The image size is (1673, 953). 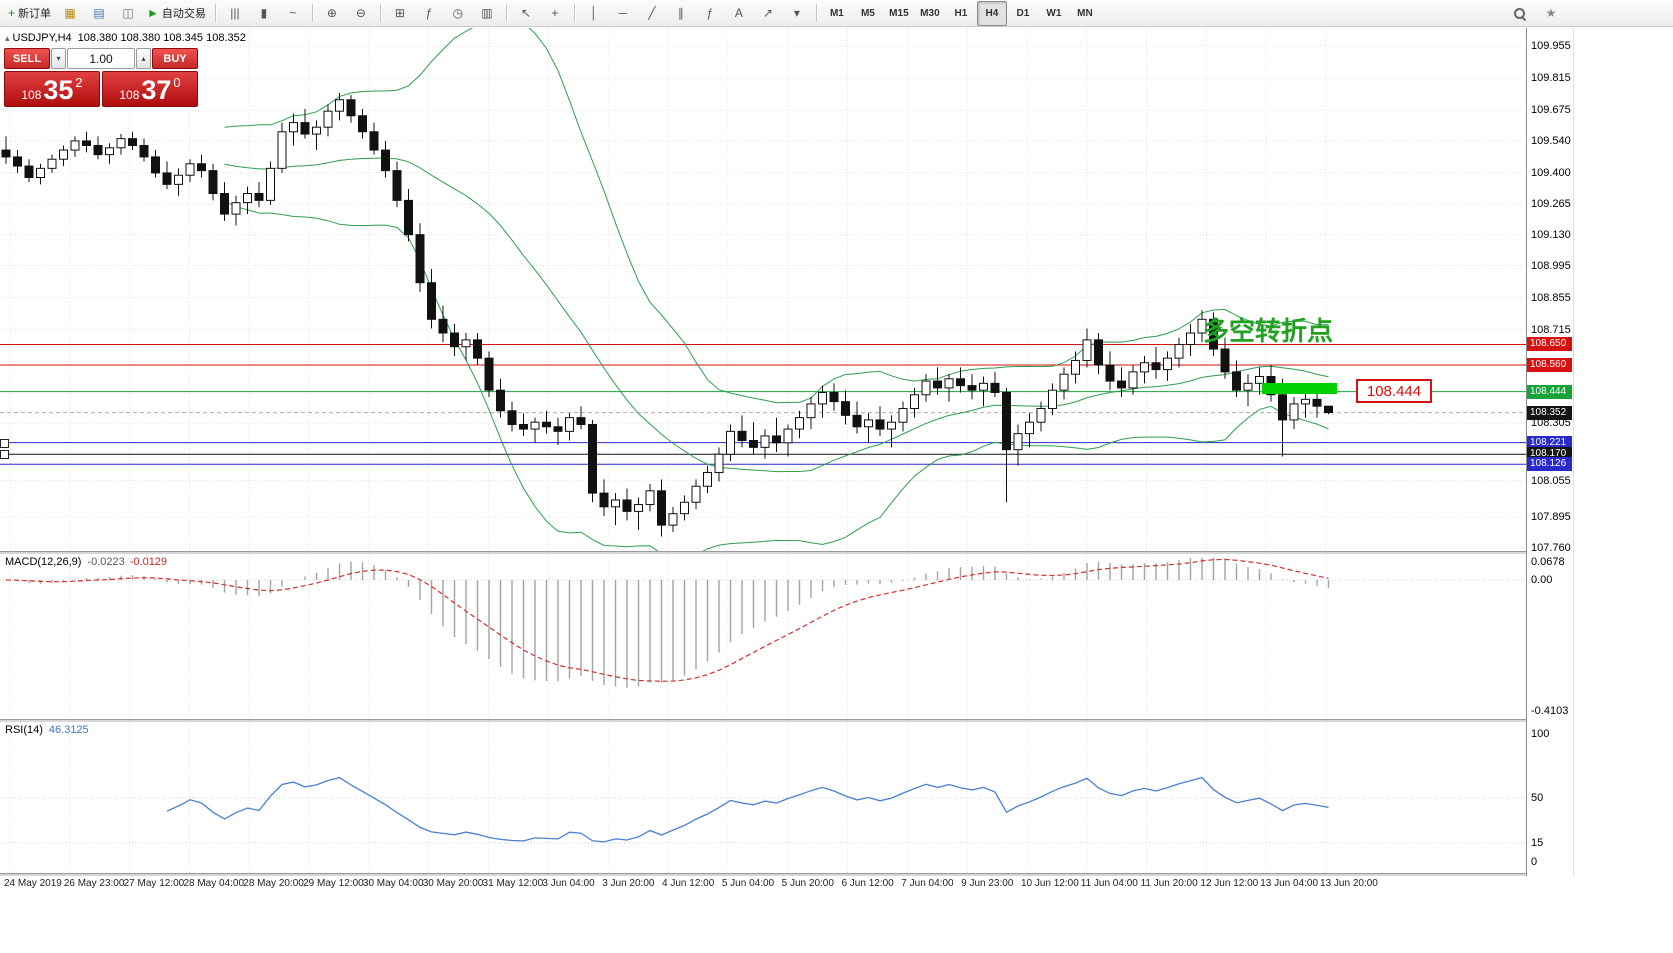 What do you see at coordinates (128, 13) in the screenshot?
I see `data-window-icon: ◫` at bounding box center [128, 13].